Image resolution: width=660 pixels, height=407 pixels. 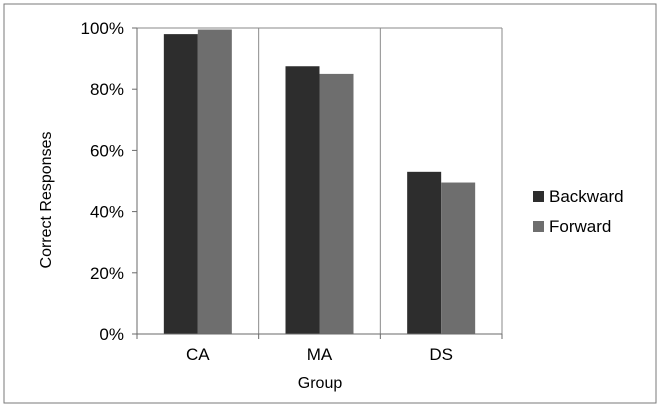 What do you see at coordinates (107, 150) in the screenshot?
I see `y-tick-label: 60%` at bounding box center [107, 150].